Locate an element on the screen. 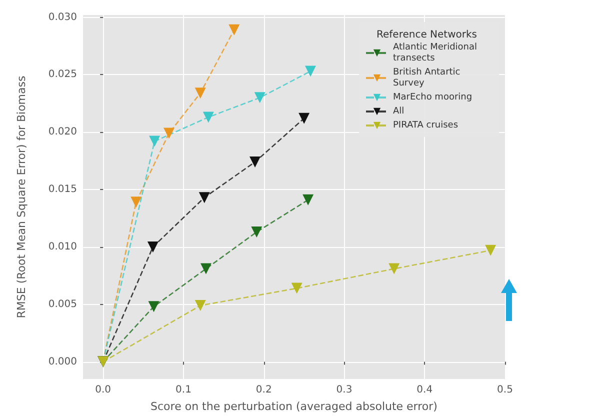 The image size is (607, 418). y-tick-label: 0.020 is located at coordinates (62, 132).